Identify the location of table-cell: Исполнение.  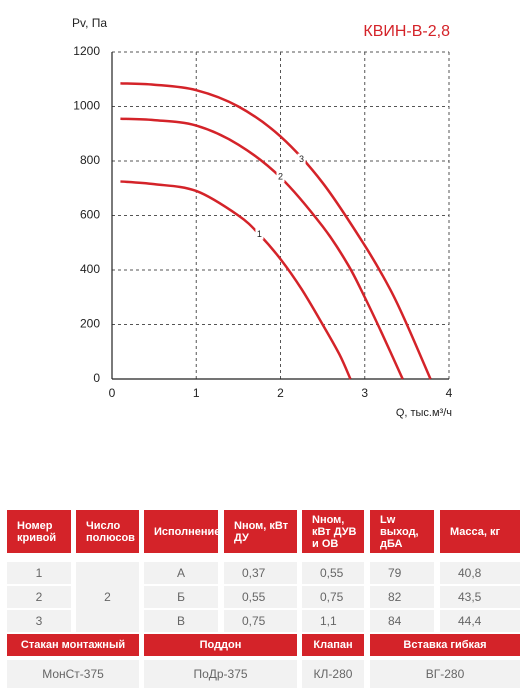
(182, 531).